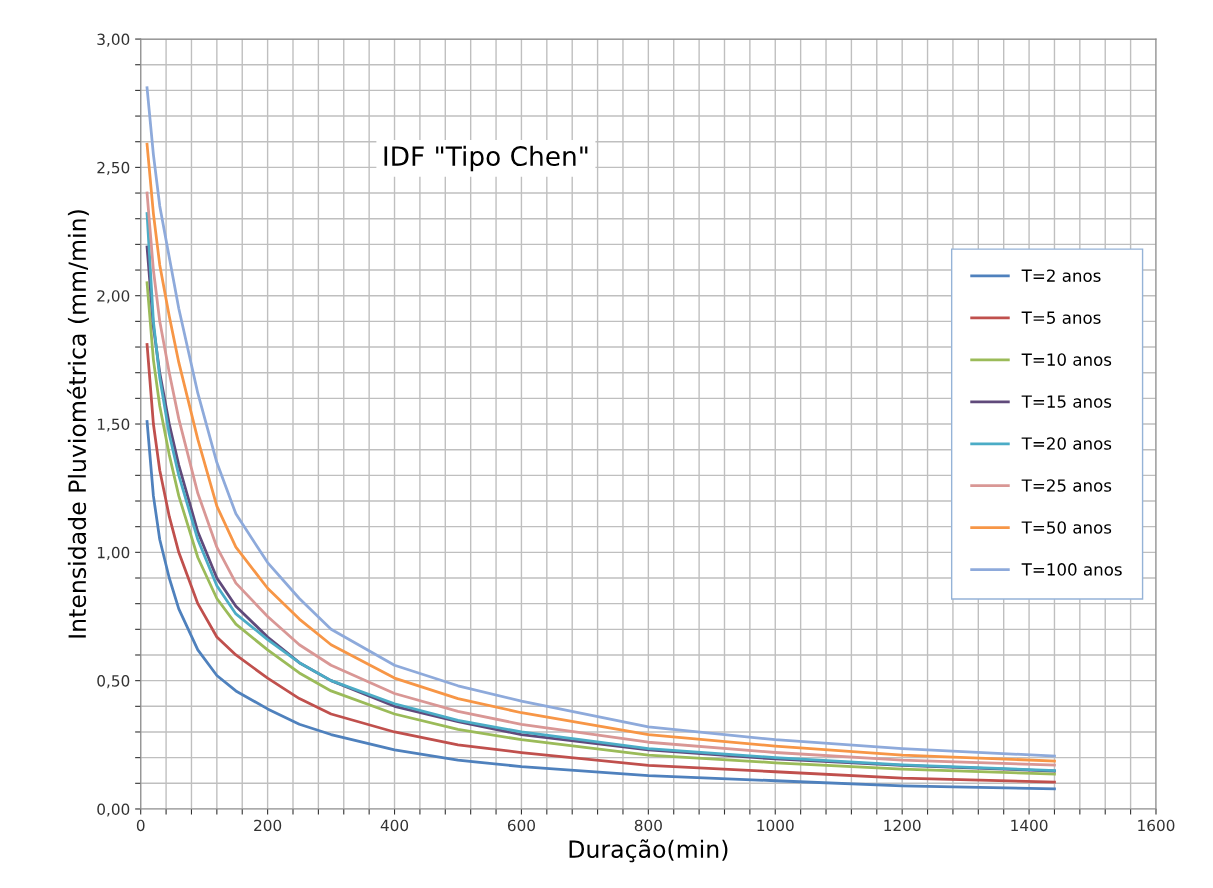  What do you see at coordinates (113, 168) in the screenshot?
I see `y-tick-label: 2,50` at bounding box center [113, 168].